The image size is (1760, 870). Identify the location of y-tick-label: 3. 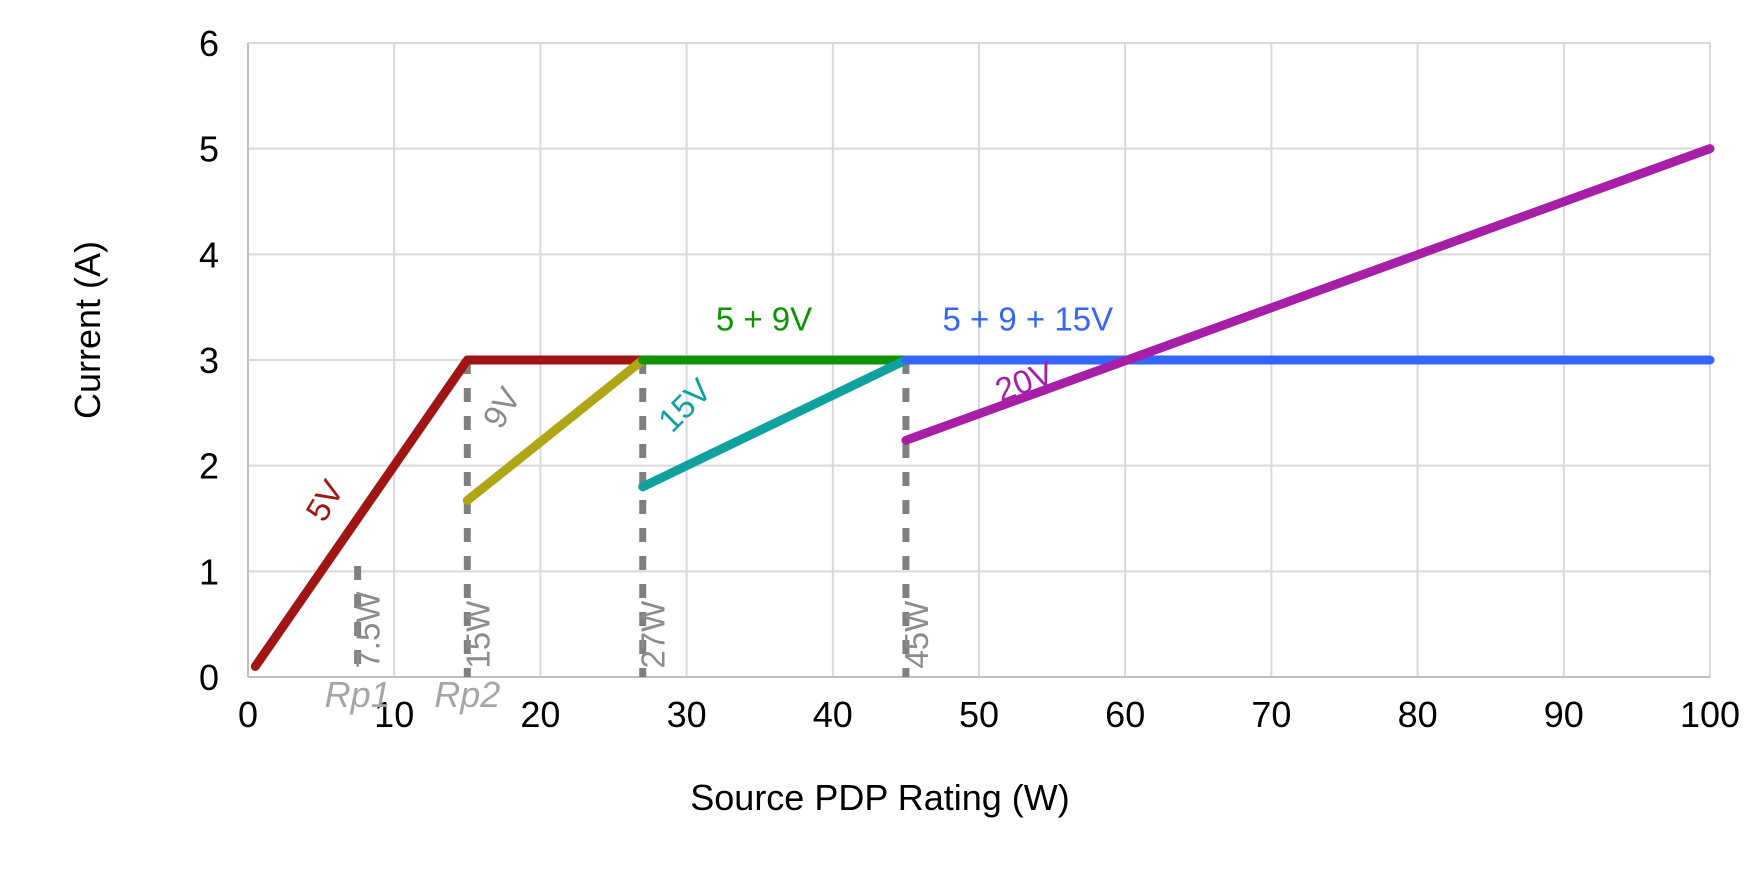
(209, 360).